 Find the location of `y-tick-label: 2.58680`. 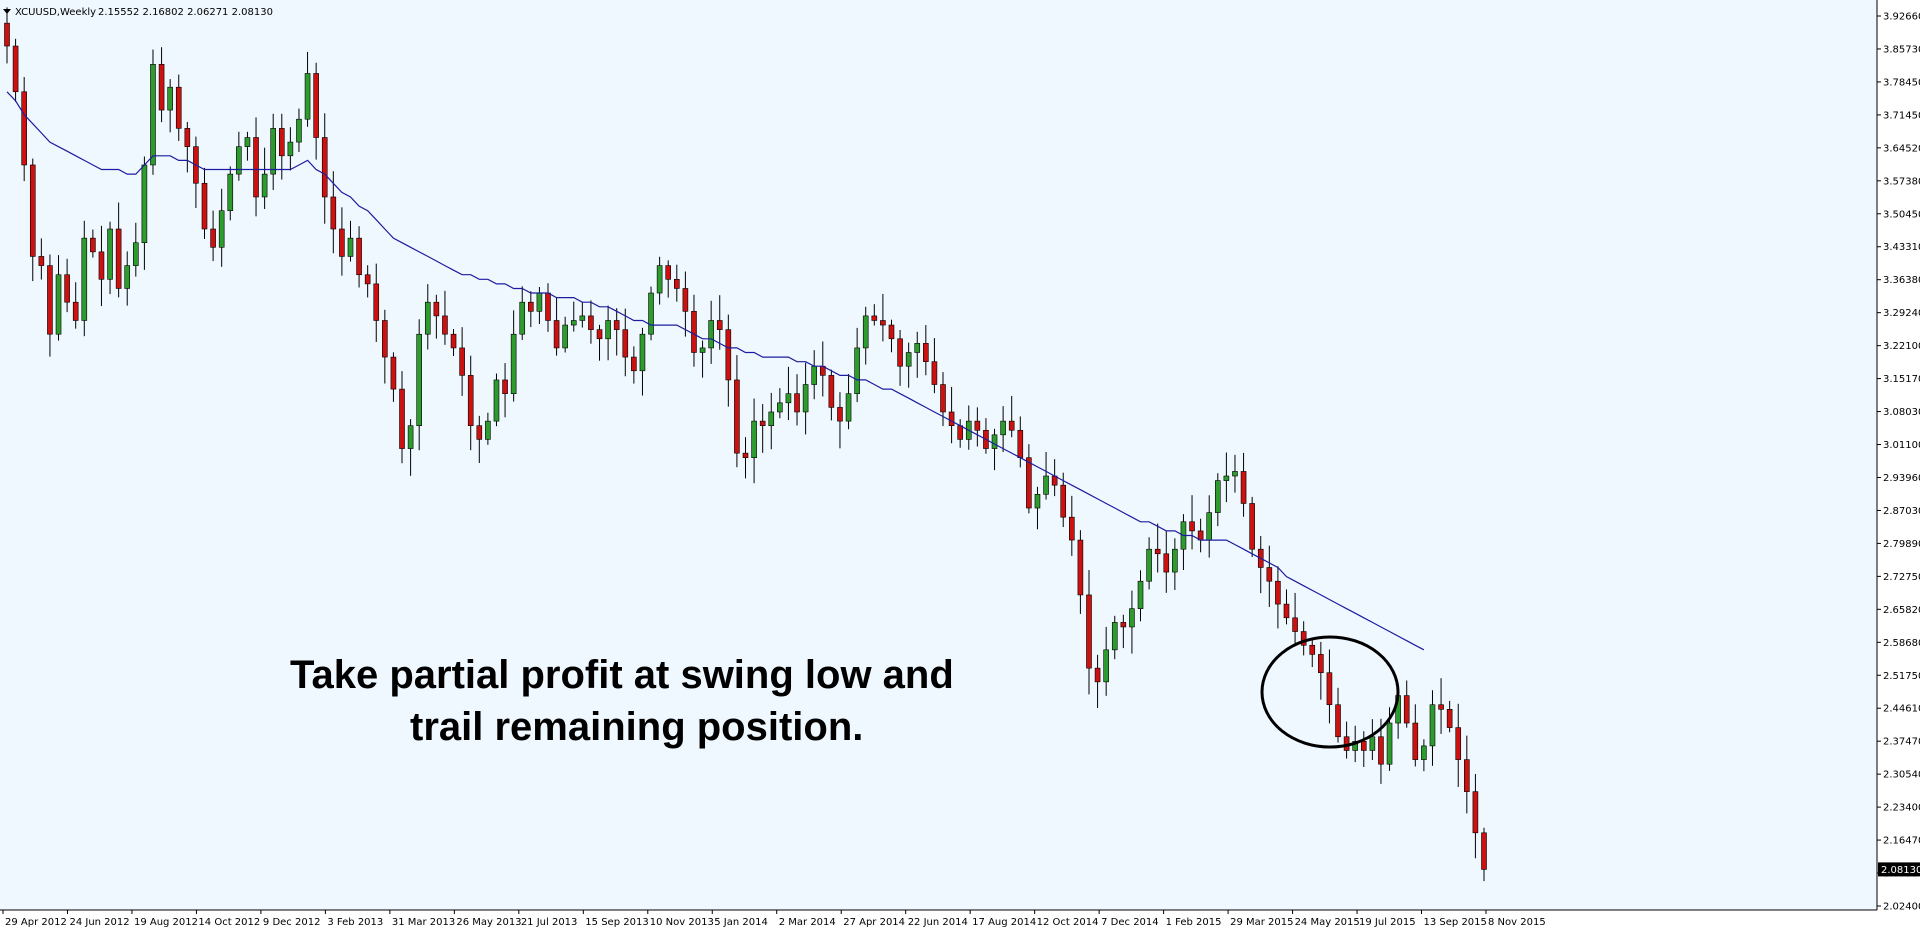

y-tick-label: 2.58680 is located at coordinates (1901, 643).